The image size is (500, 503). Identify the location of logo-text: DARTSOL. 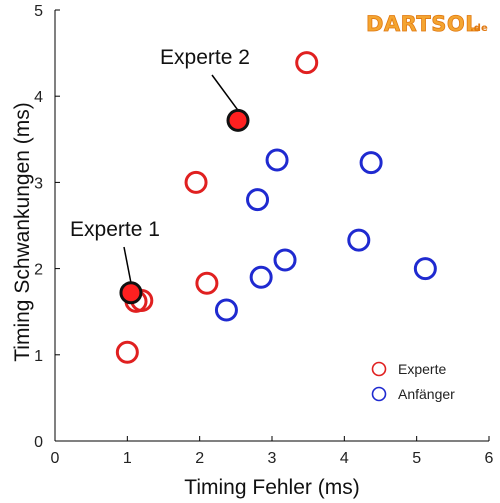
(422, 24).